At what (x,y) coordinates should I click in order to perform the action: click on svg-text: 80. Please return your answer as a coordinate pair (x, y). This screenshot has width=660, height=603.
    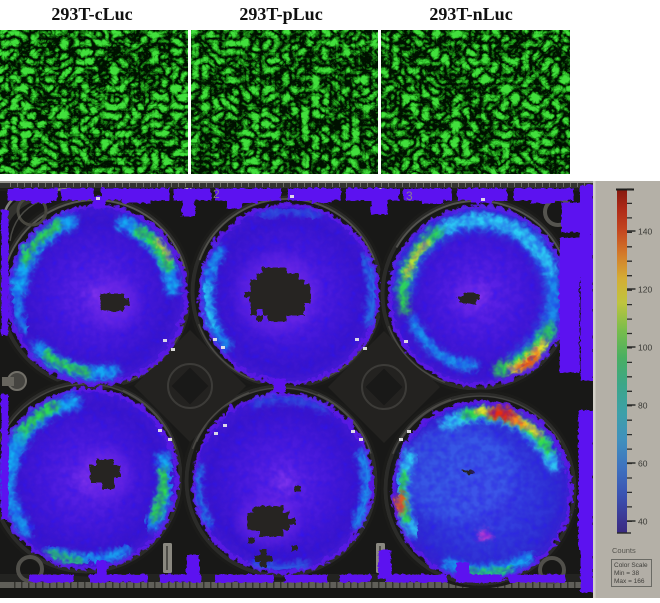
    Looking at the image, I should click on (643, 406).